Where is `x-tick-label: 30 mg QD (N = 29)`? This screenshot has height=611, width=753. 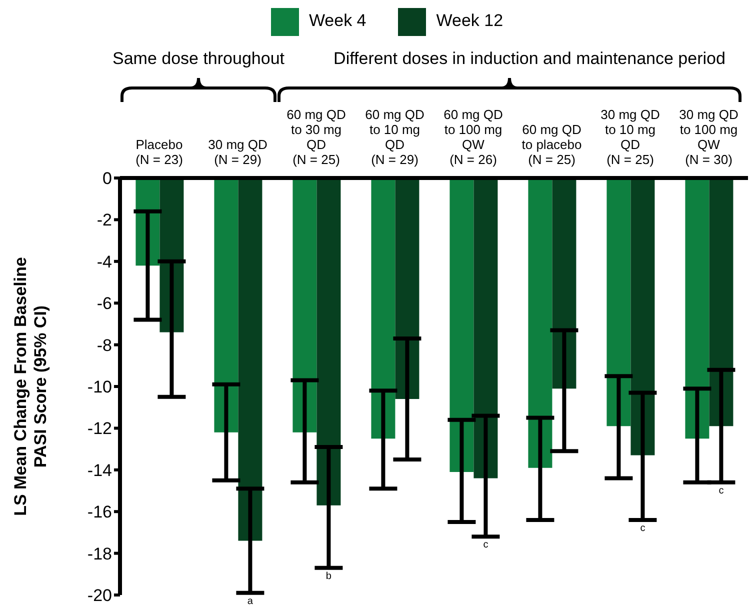
x-tick-label: 30 mg QD (N = 29) is located at coordinates (238, 152).